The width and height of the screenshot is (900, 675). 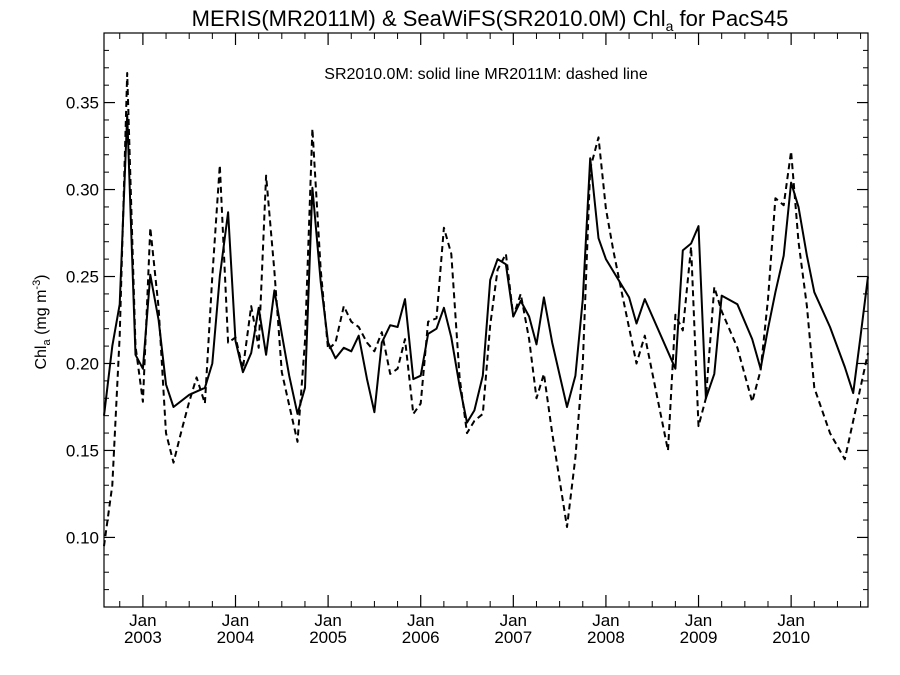 What do you see at coordinates (421, 637) in the screenshot?
I see `x-tick-year: 2006` at bounding box center [421, 637].